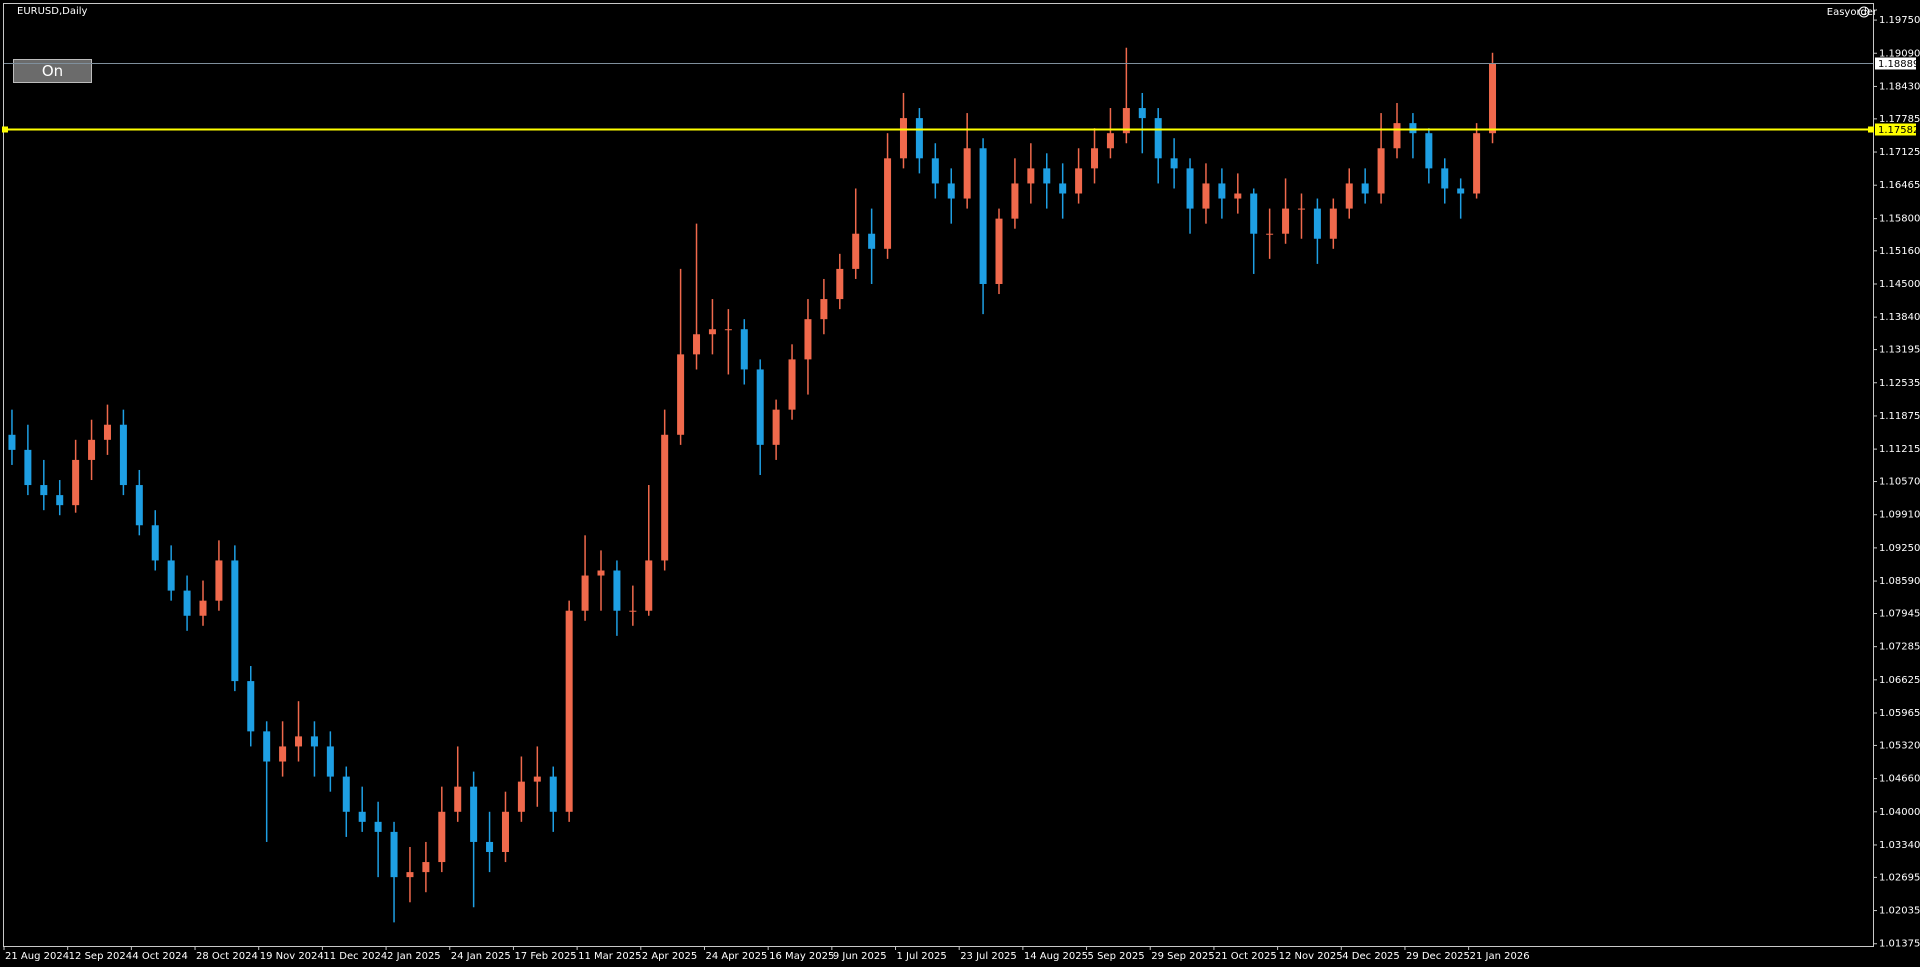 This screenshot has height=967, width=1920. Describe the element at coordinates (1852, 12) in the screenshot. I see `plugin-label: Easyorder` at that location.